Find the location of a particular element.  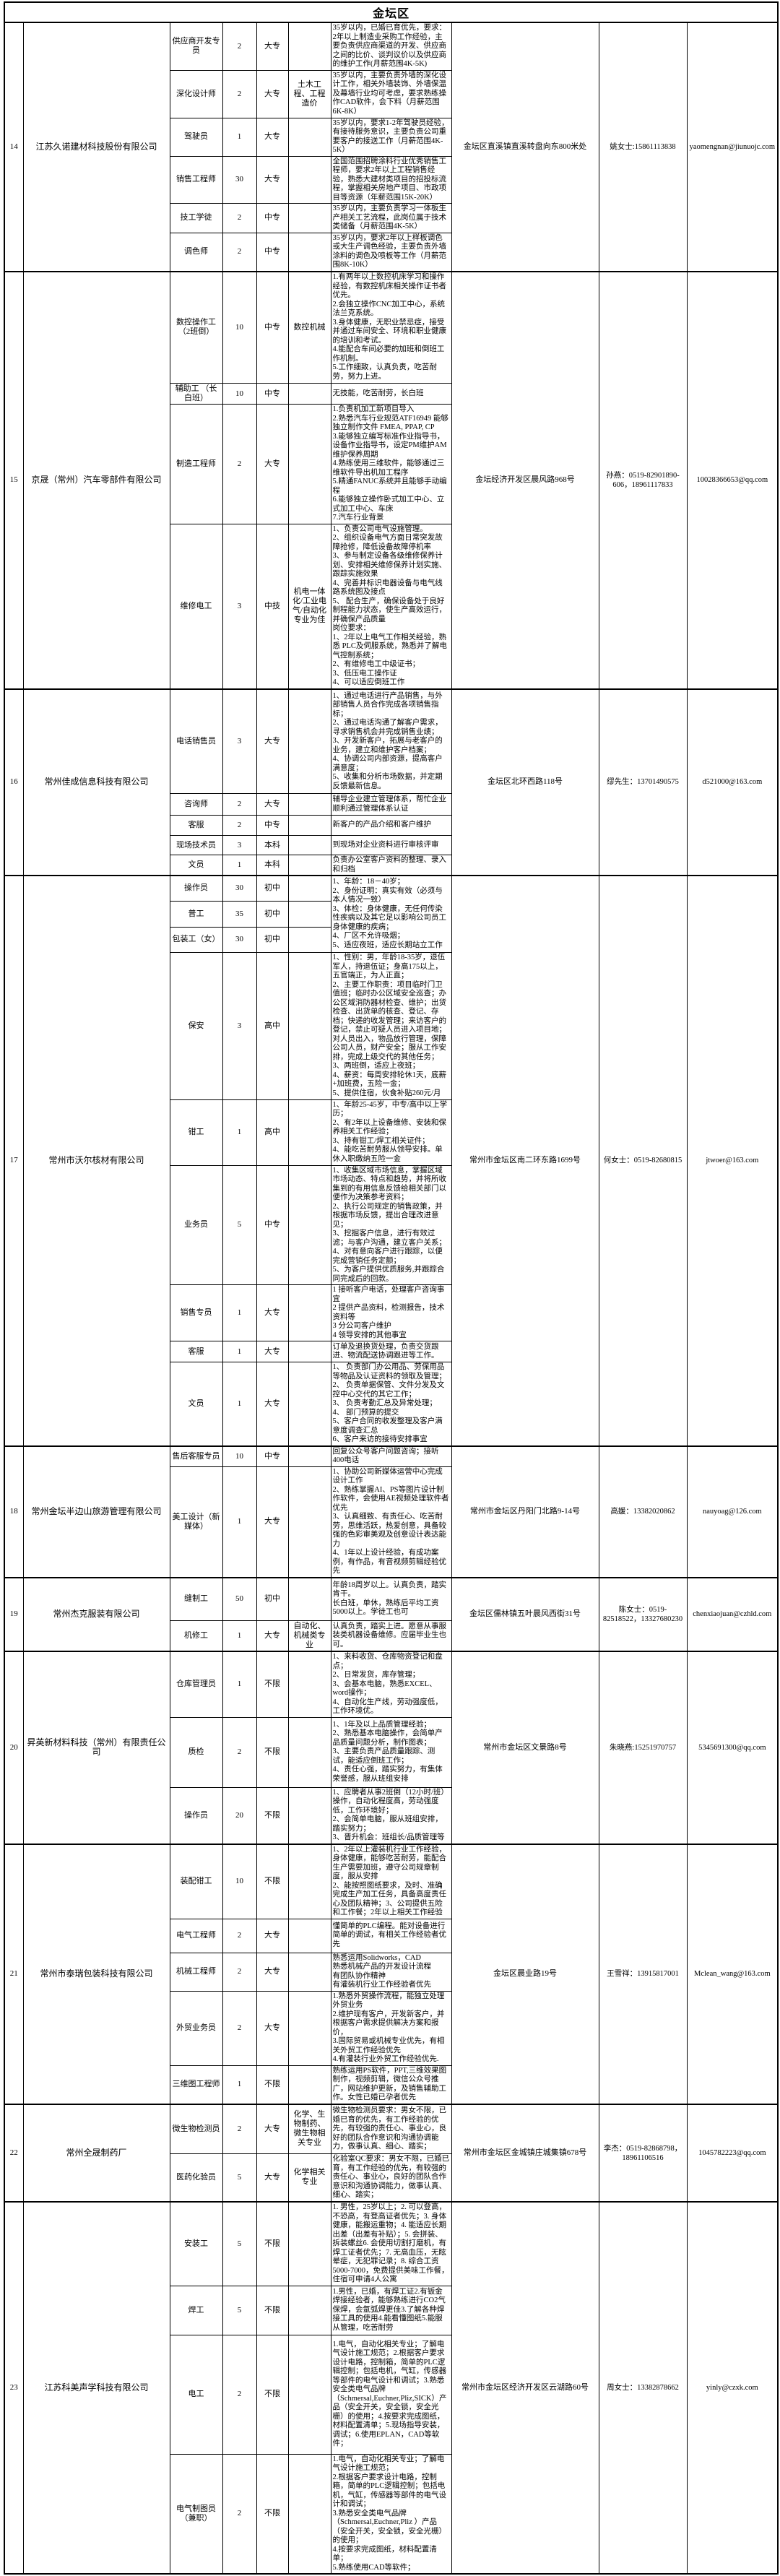

table-row: 普工 35 初中 is located at coordinates (391, 914).